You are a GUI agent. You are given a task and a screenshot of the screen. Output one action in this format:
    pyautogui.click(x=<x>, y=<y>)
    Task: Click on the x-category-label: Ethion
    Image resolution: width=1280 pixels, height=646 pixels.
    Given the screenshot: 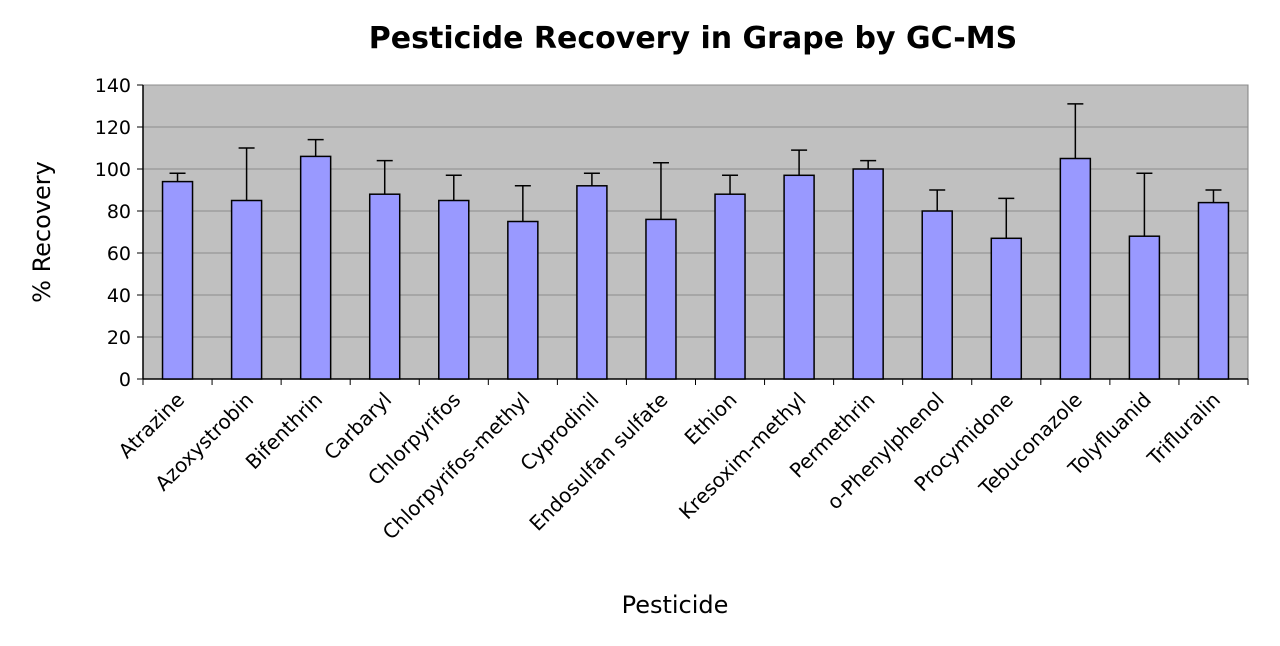 What is the action you would take?
    pyautogui.click(x=711, y=419)
    